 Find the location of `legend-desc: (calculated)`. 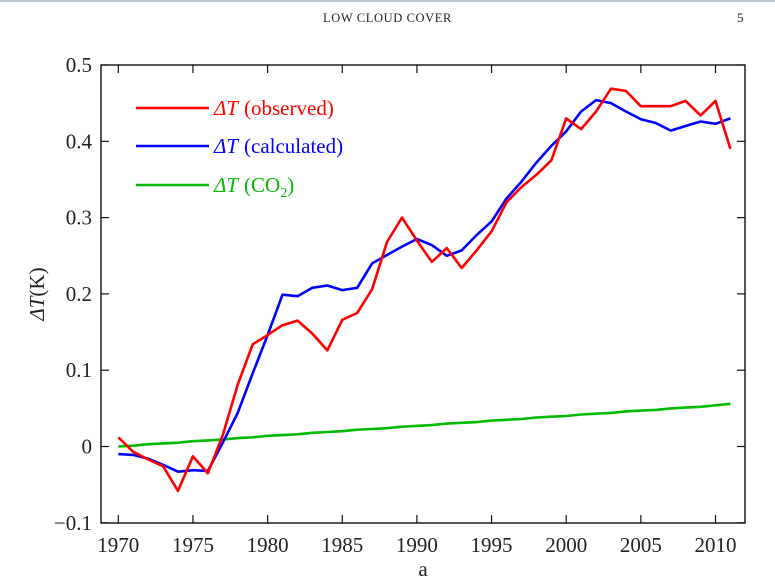

legend-desc: (calculated) is located at coordinates (293, 146).